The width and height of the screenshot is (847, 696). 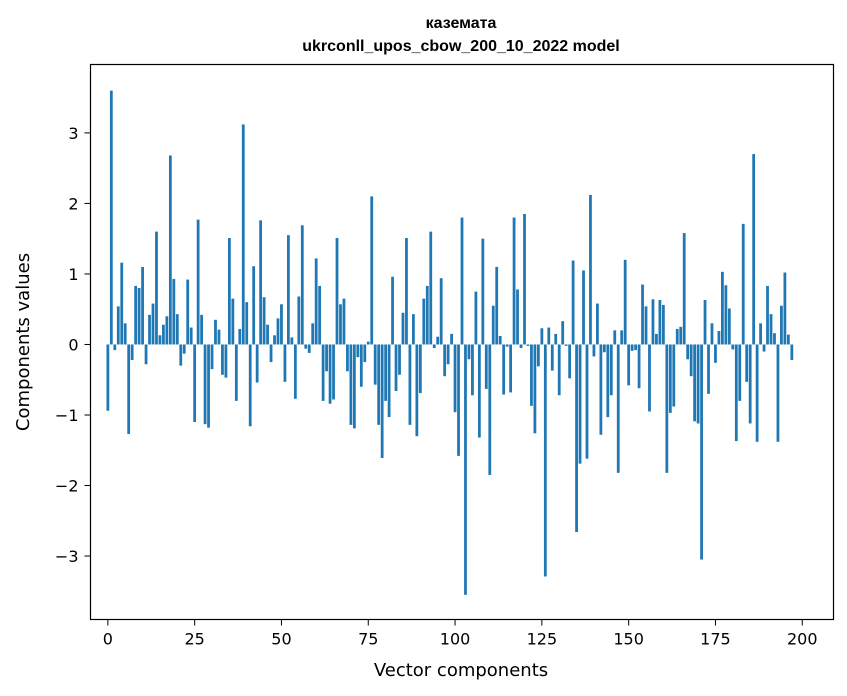 What do you see at coordinates (715, 639) in the screenshot?
I see `x-tick-label: 175` at bounding box center [715, 639].